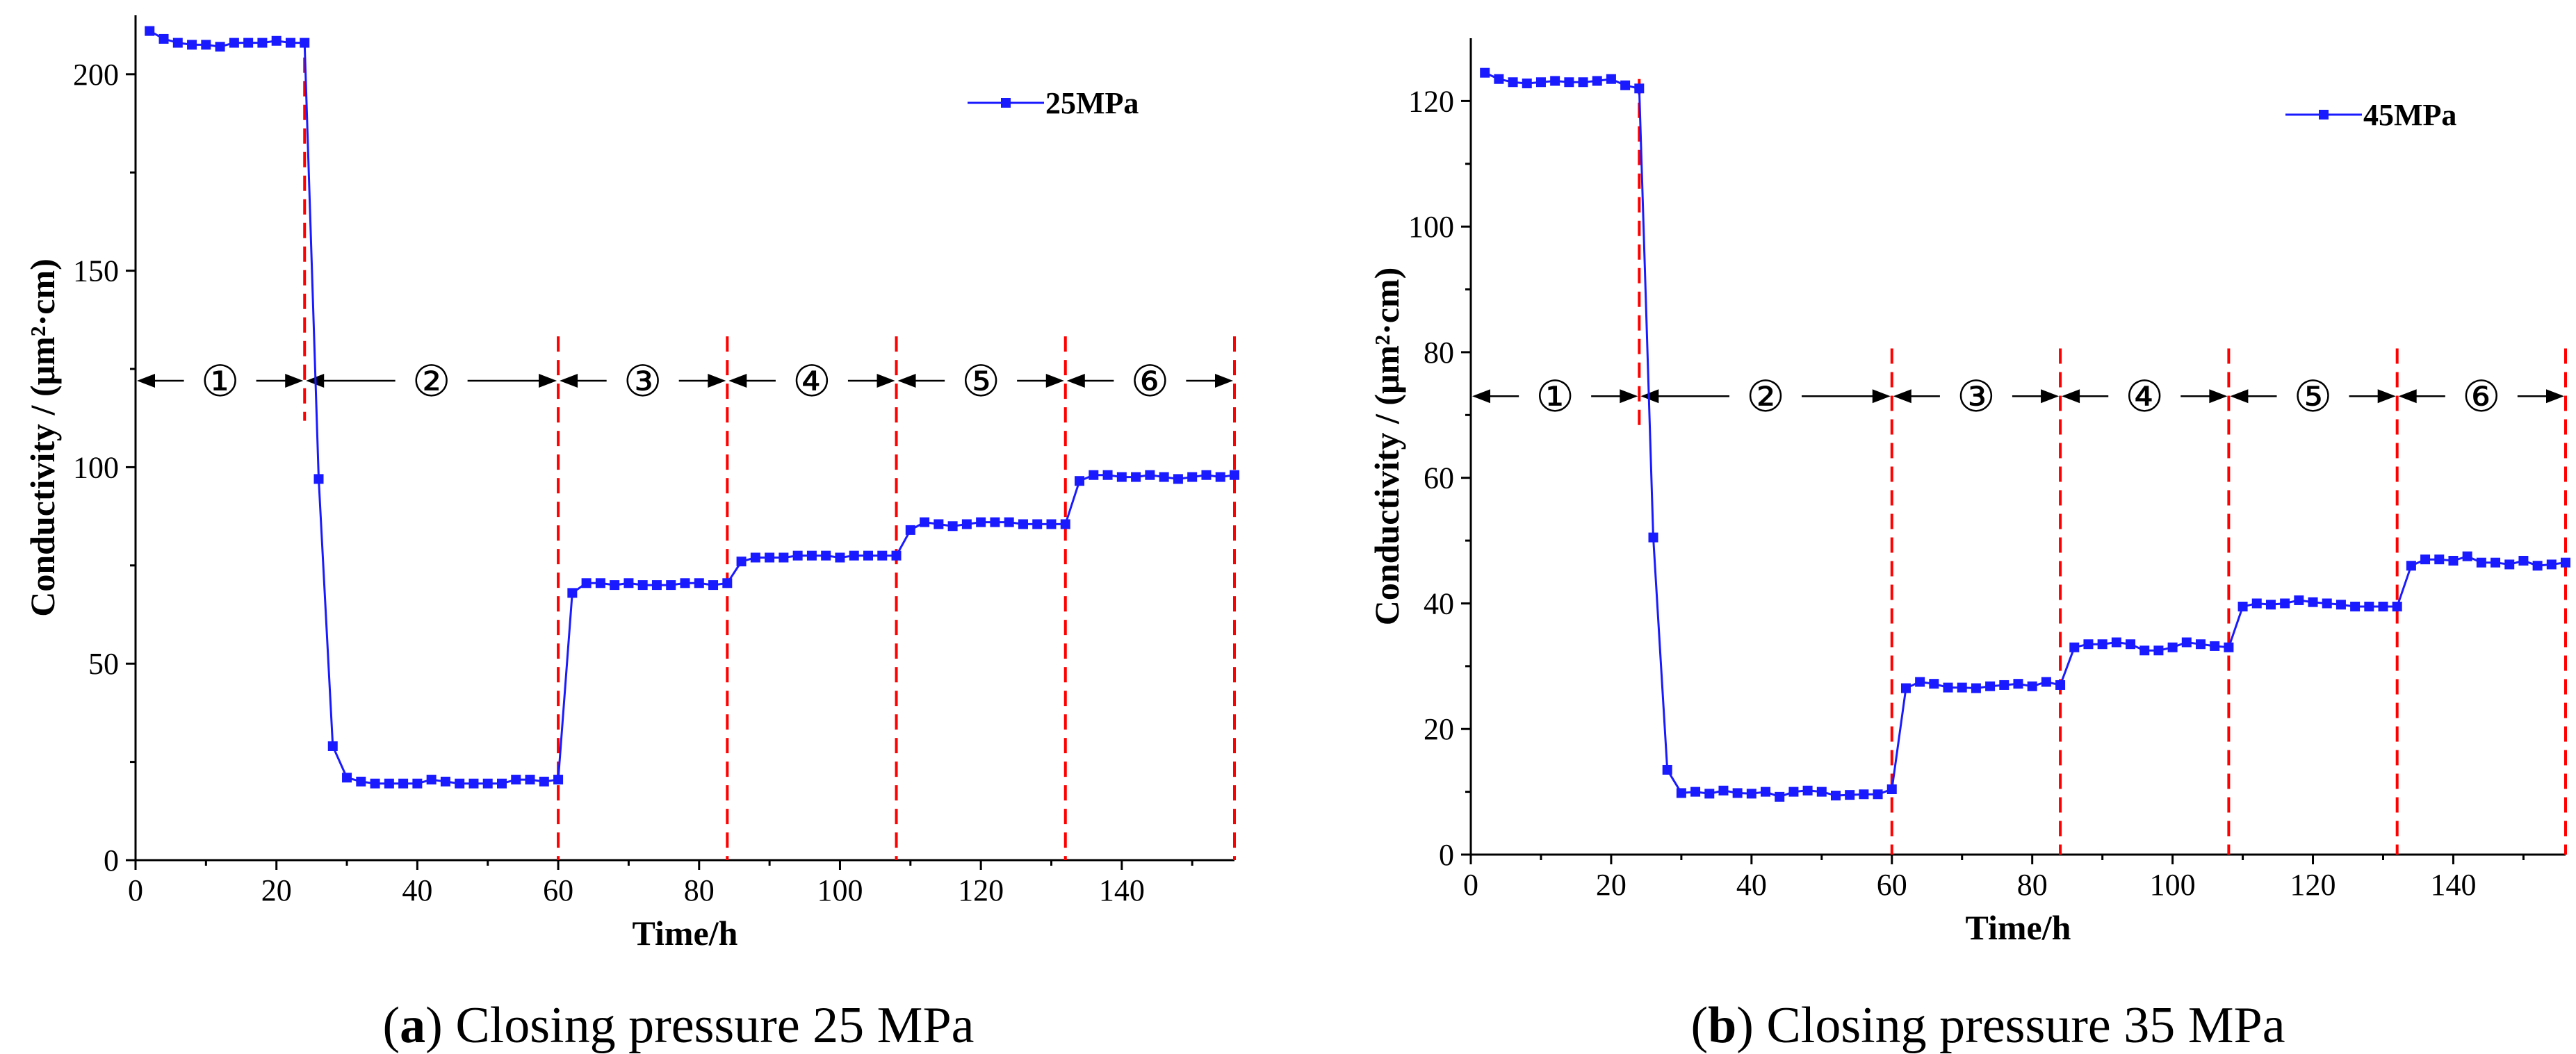  I want to click on x-tick-label: 60, so click(558, 890).